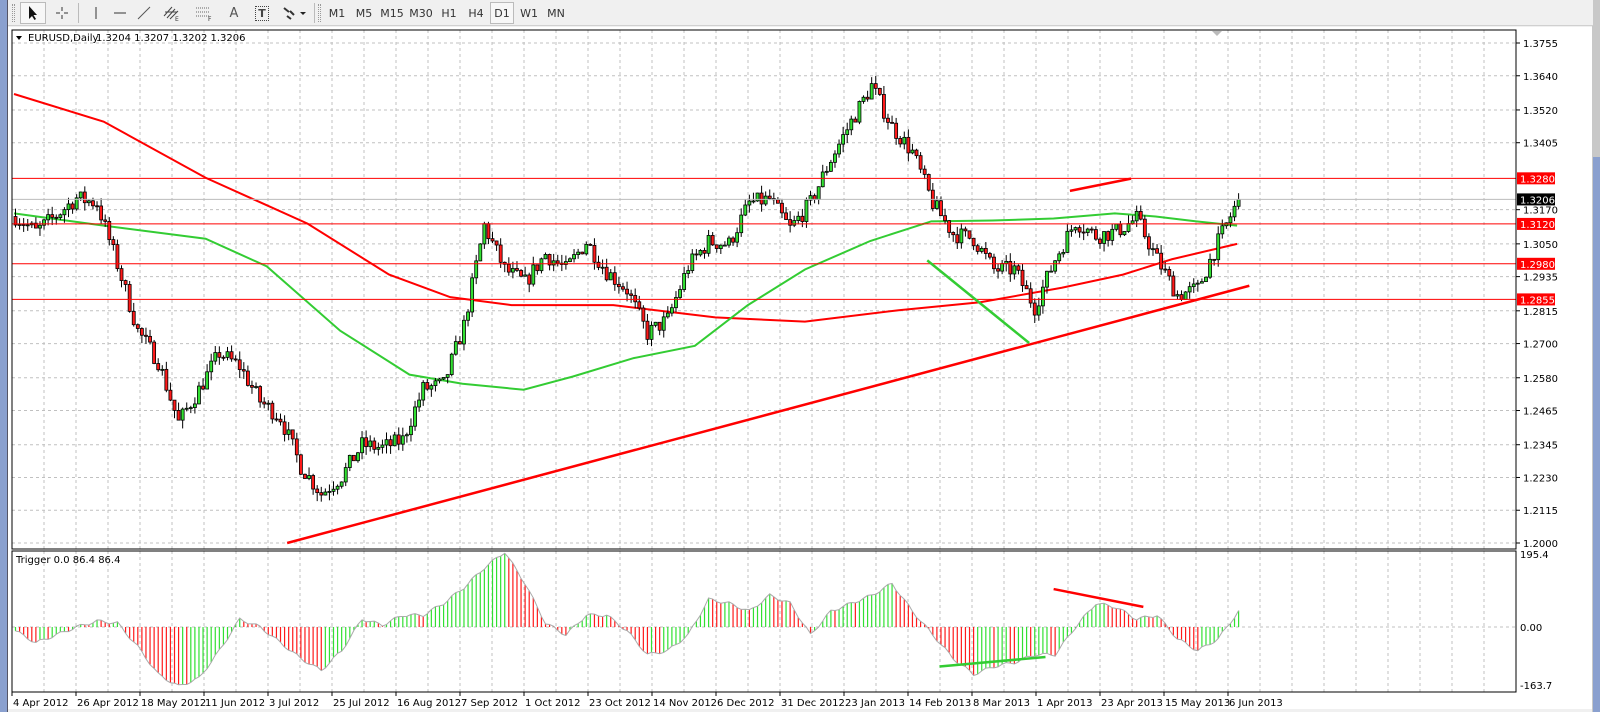 The image size is (1600, 712). I want to click on chart-shift-marker-icon, so click(1217, 33).